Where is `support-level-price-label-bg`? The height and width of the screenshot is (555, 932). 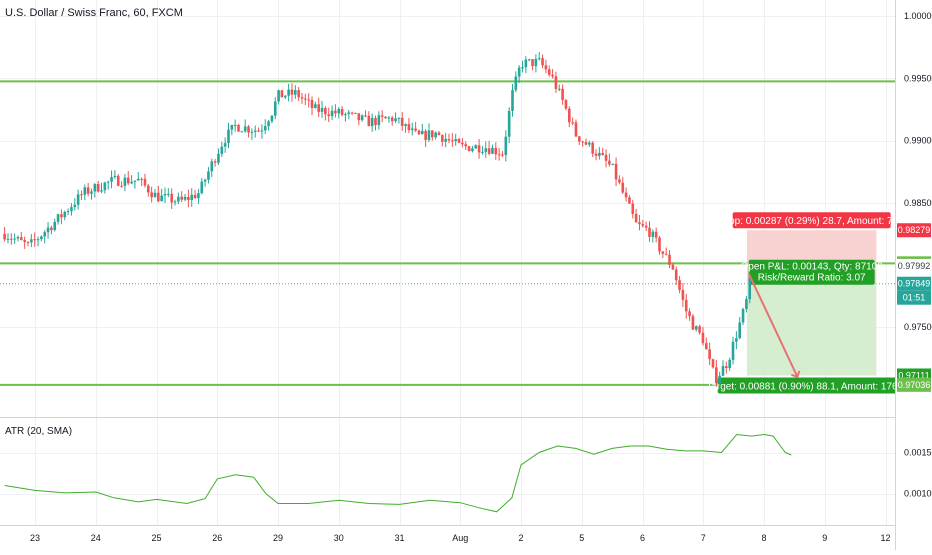 support-level-price-label-bg is located at coordinates (914, 384).